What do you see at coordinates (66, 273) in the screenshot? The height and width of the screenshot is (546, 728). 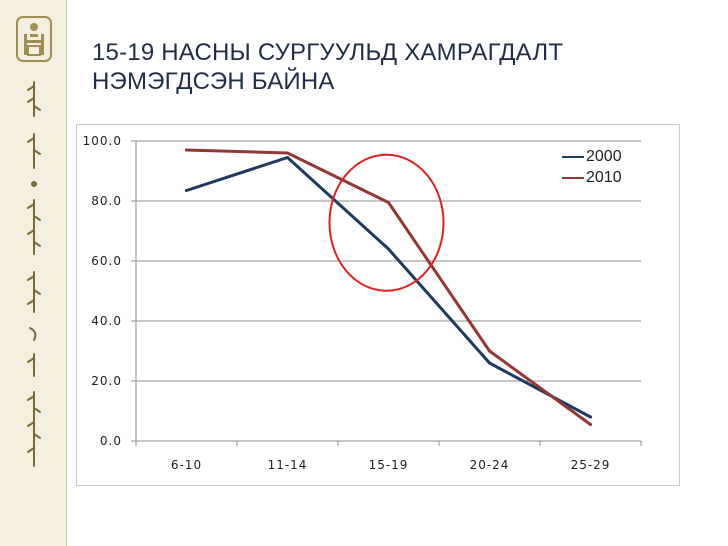 I see `sidebar-divider` at bounding box center [66, 273].